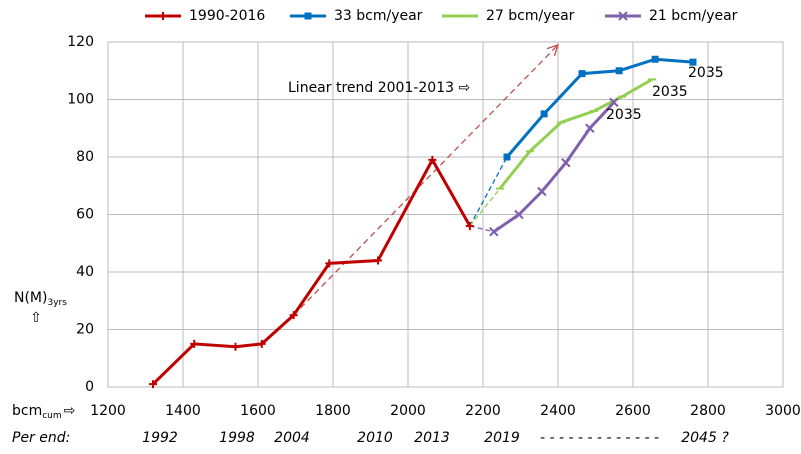  I want to click on y-tick-label: 120, so click(80, 42).